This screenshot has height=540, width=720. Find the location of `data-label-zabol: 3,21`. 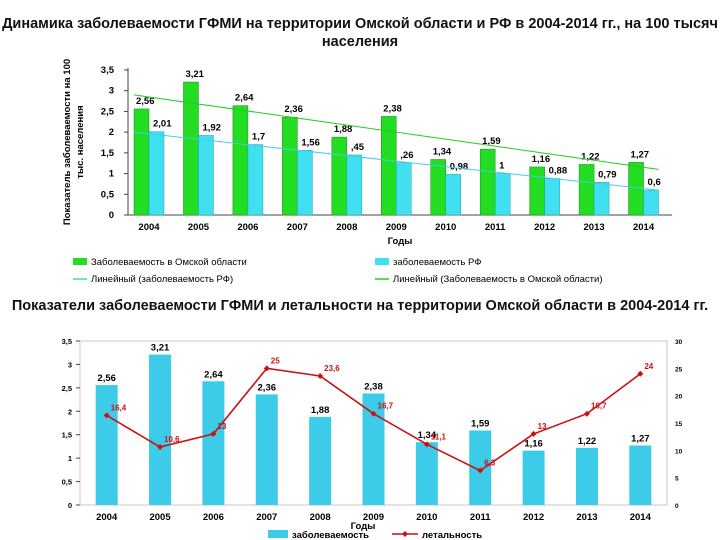

data-label-zabol: 3,21 is located at coordinates (160, 348).